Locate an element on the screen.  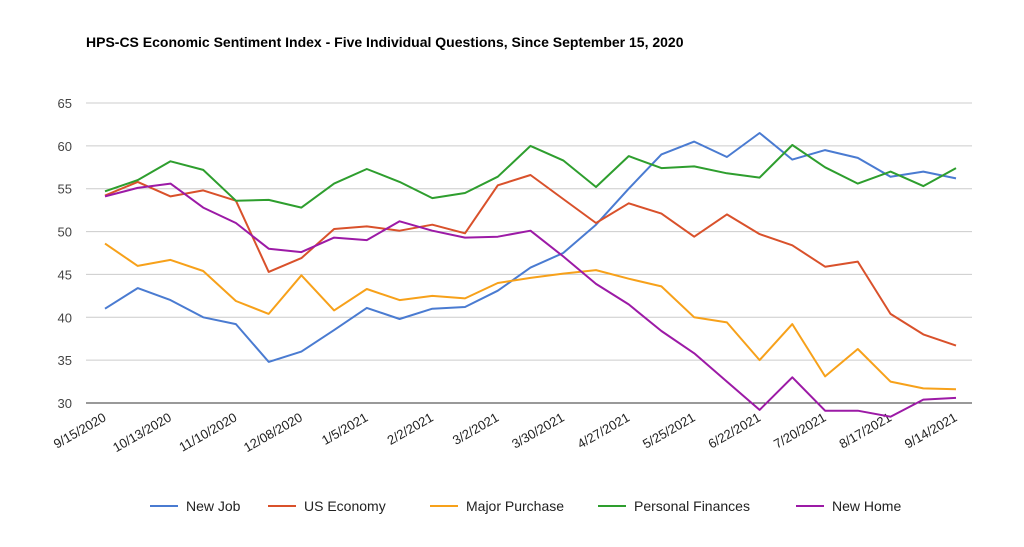
x-tick-label: 11/10/2020 is located at coordinates (207, 432).